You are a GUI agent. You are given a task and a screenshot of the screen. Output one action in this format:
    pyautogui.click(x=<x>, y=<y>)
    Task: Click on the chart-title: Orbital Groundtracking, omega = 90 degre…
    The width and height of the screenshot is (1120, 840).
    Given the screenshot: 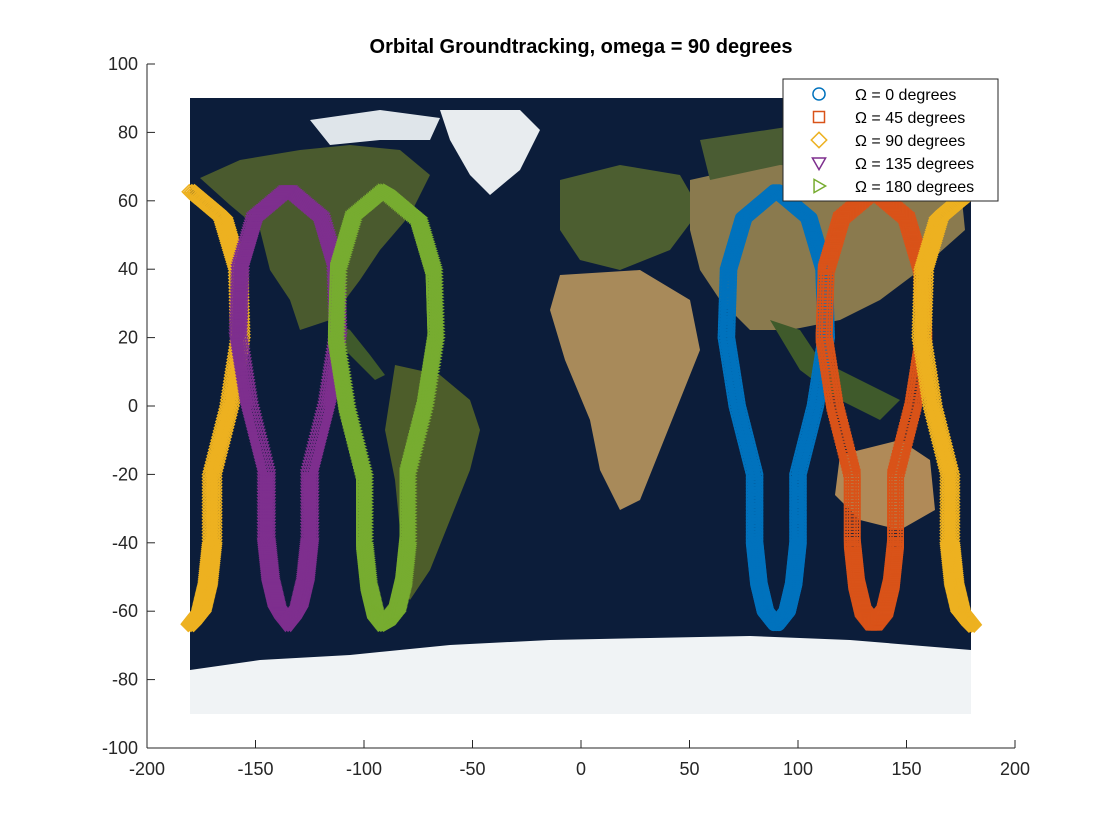 What is the action you would take?
    pyautogui.click(x=581, y=47)
    